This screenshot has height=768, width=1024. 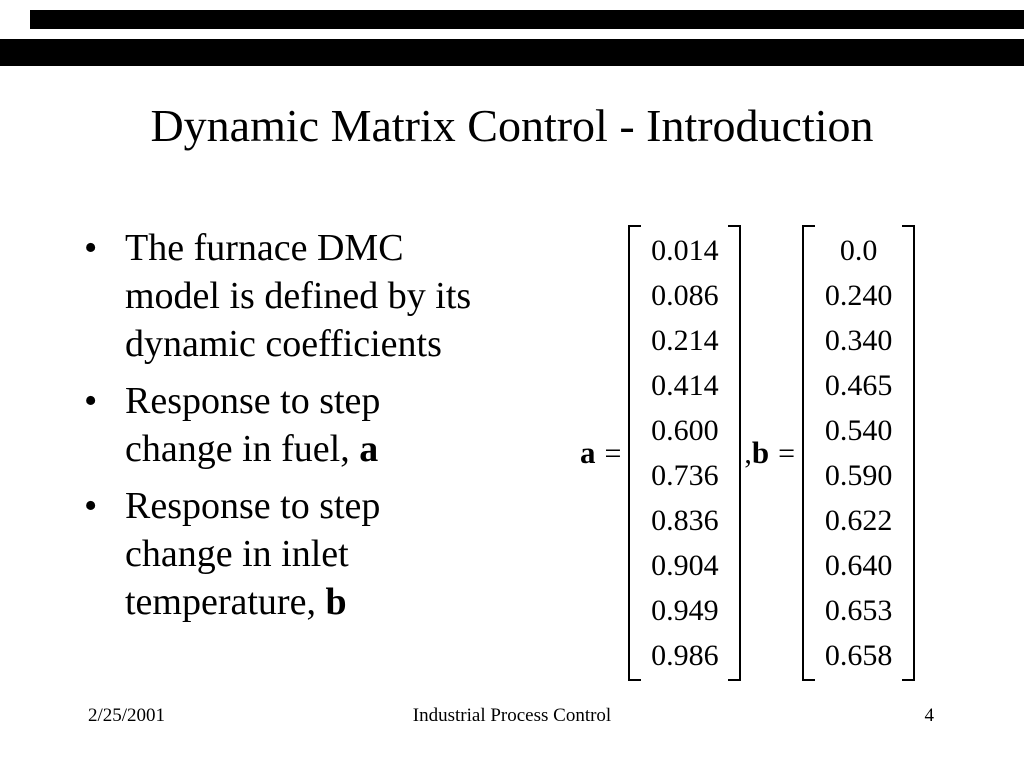 What do you see at coordinates (685, 385) in the screenshot?
I see `matrix-a-cell: 0.414` at bounding box center [685, 385].